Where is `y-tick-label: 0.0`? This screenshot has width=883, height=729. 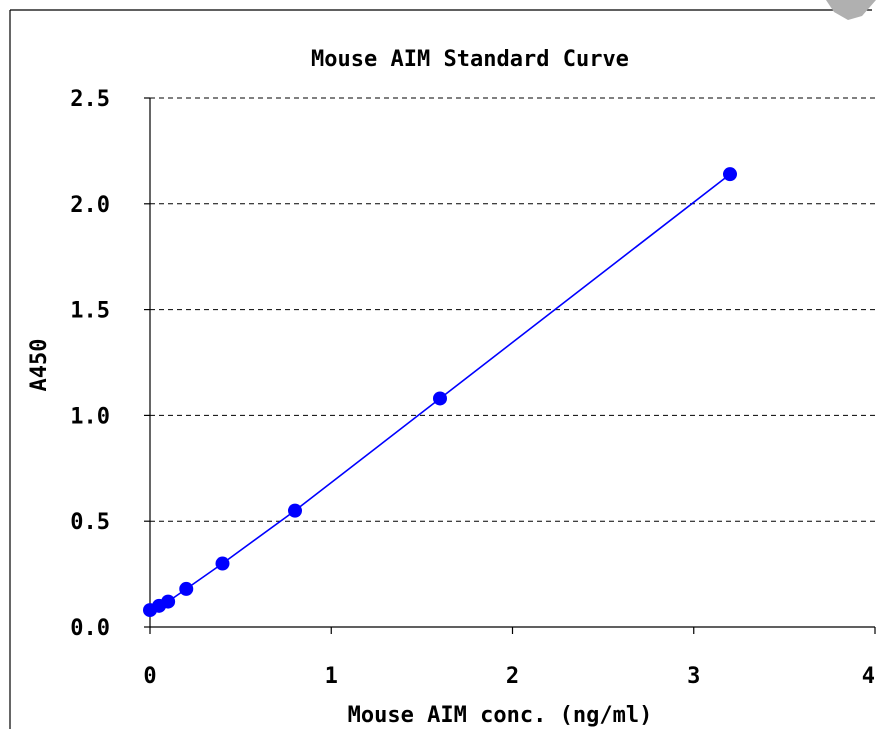 y-tick-label: 0.0 is located at coordinates (90, 628).